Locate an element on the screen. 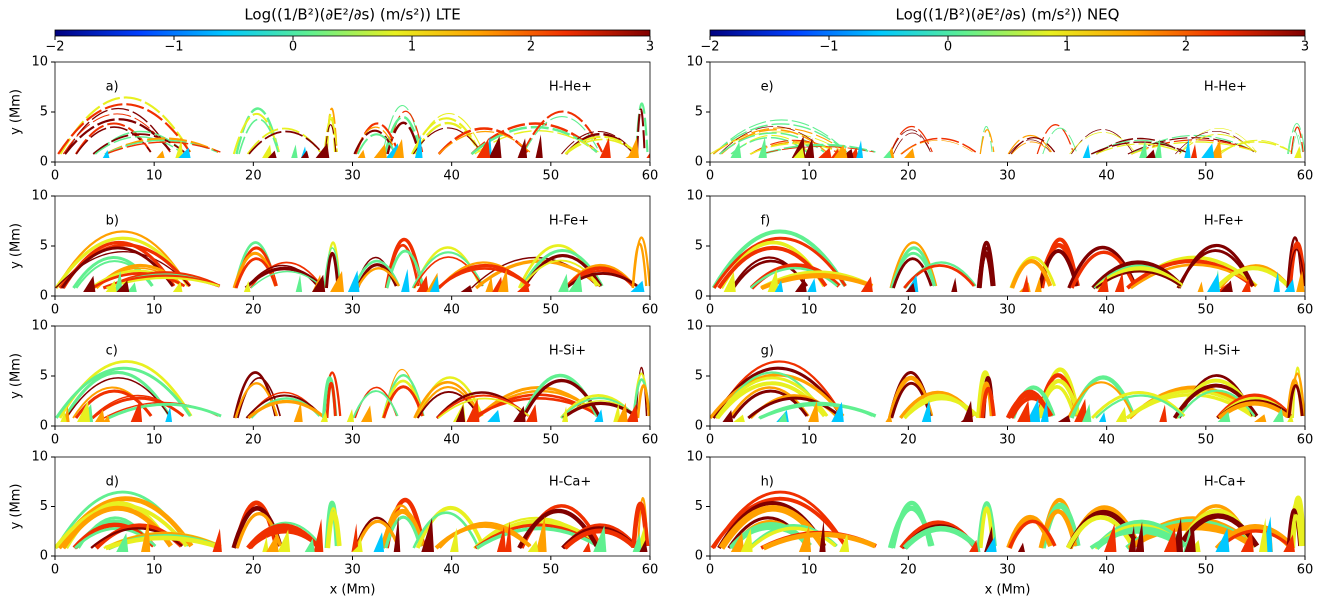  y-tick-label: 5 is located at coordinates (699, 506).